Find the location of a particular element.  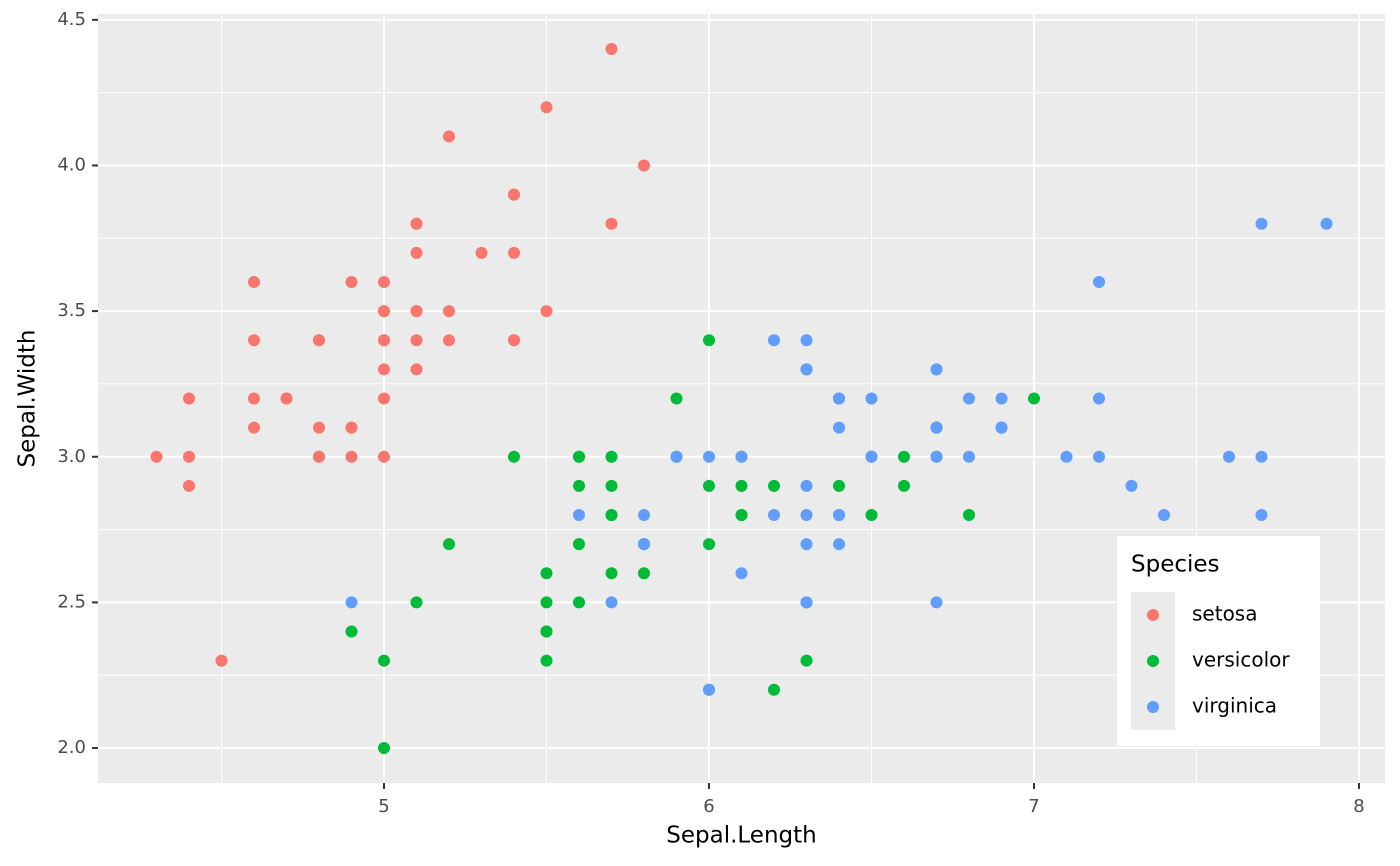

y-tick-label: 2.5 is located at coordinates (71, 601).